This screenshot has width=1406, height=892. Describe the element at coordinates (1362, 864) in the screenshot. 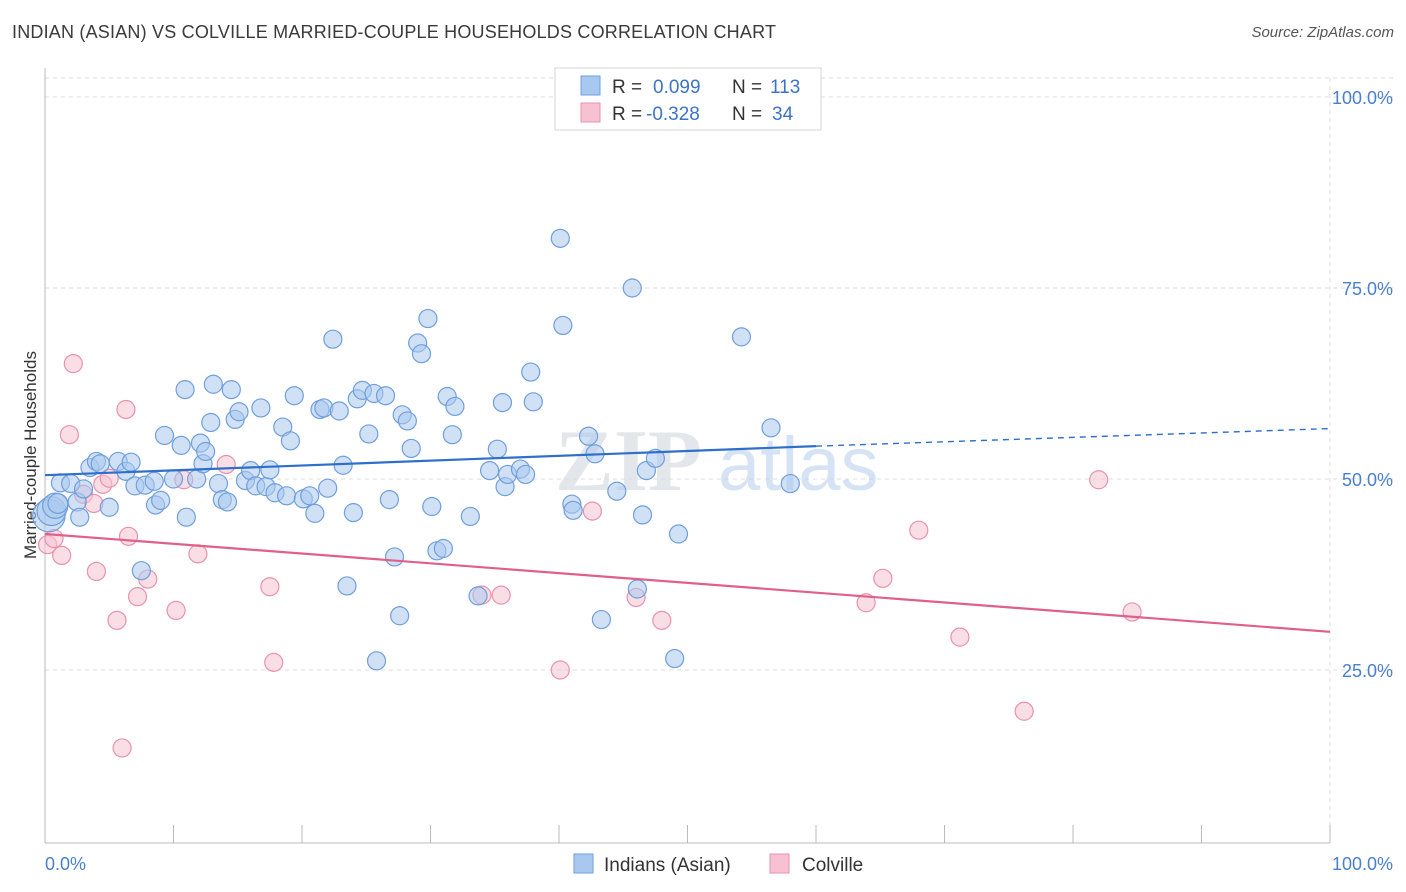

I see `x-tick-label: 100.0%` at that location.